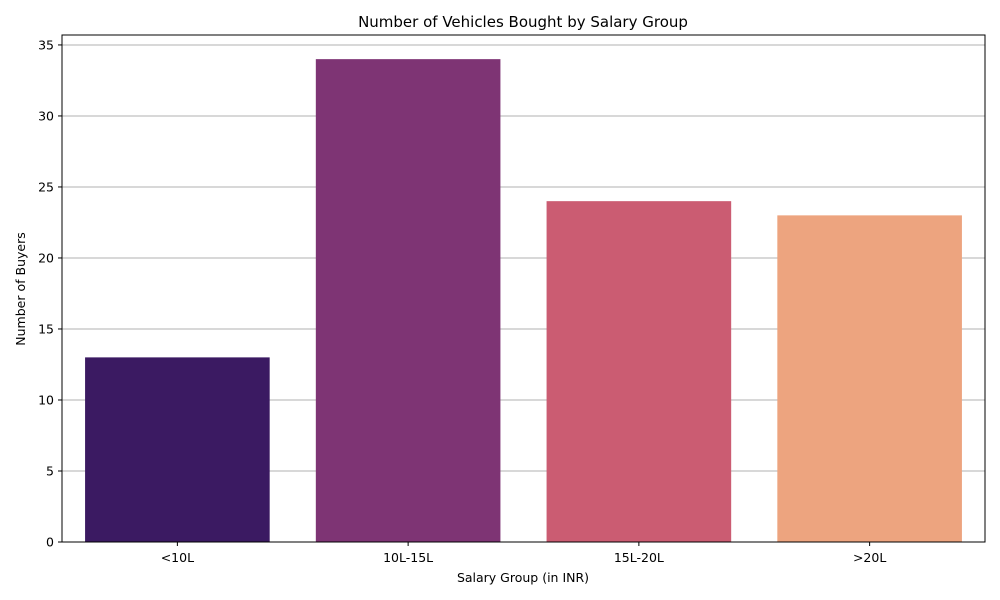 The height and width of the screenshot is (600, 1000). I want to click on x-axis-label: Salary Group (in INR), so click(523, 577).